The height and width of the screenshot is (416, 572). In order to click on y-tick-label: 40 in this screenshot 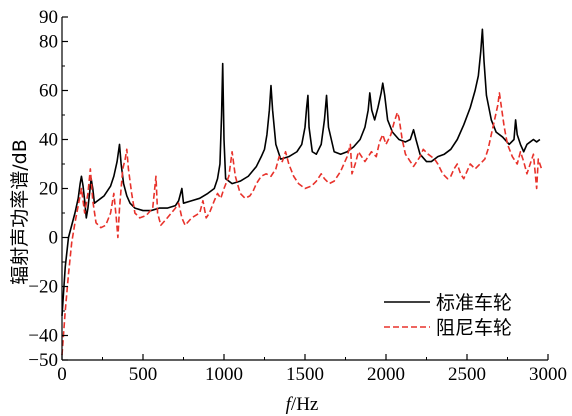, I will do `click(48, 140)`.